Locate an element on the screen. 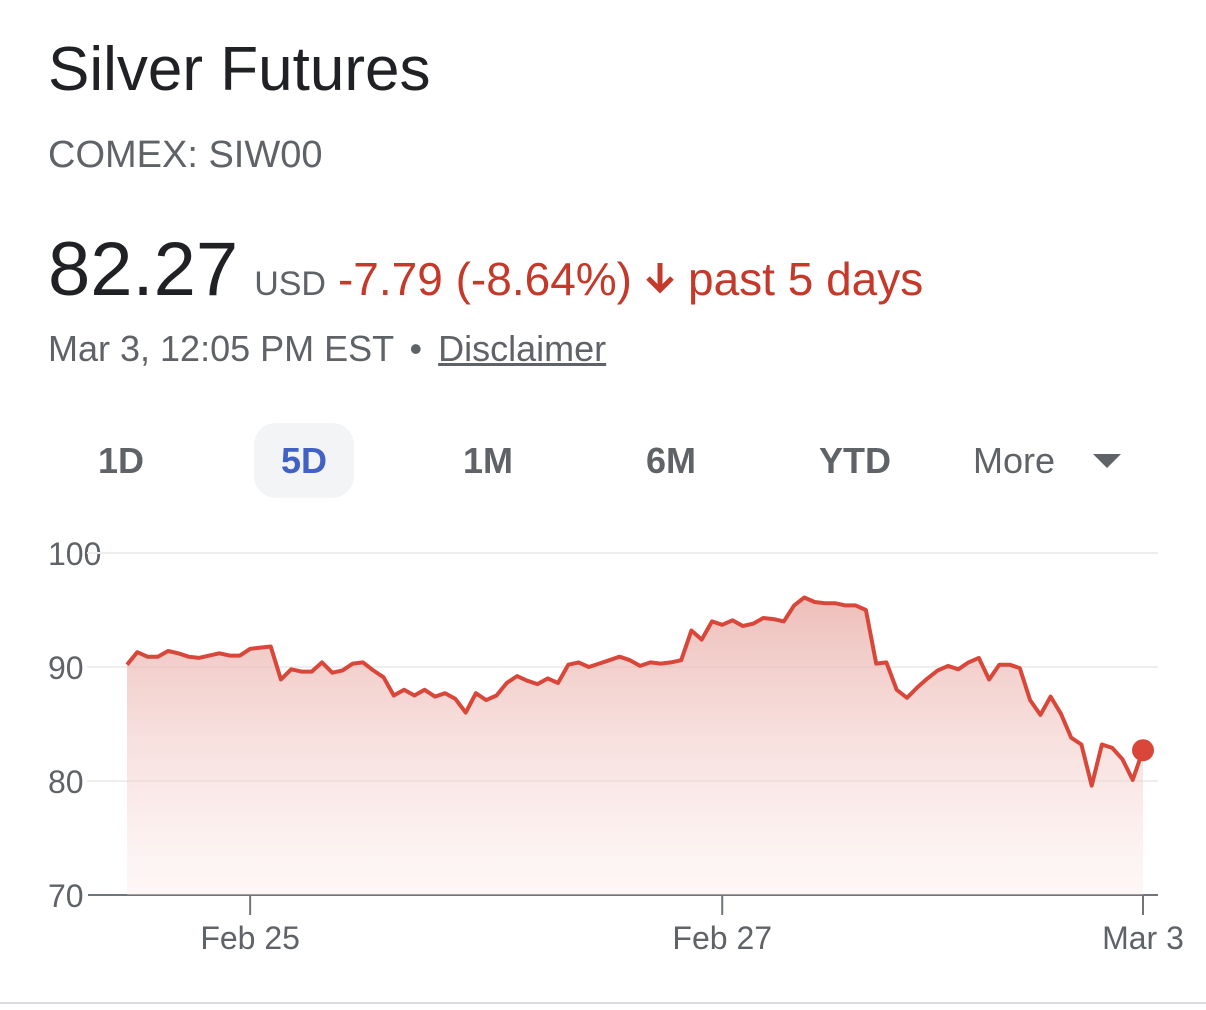 The height and width of the screenshot is (1010, 1206). tab: 1D is located at coordinates (121, 460).